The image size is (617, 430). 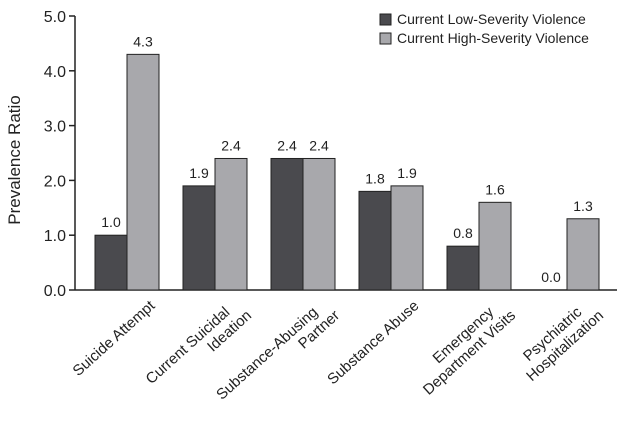 What do you see at coordinates (55, 72) in the screenshot?
I see `y-tick-label: 4.0` at bounding box center [55, 72].